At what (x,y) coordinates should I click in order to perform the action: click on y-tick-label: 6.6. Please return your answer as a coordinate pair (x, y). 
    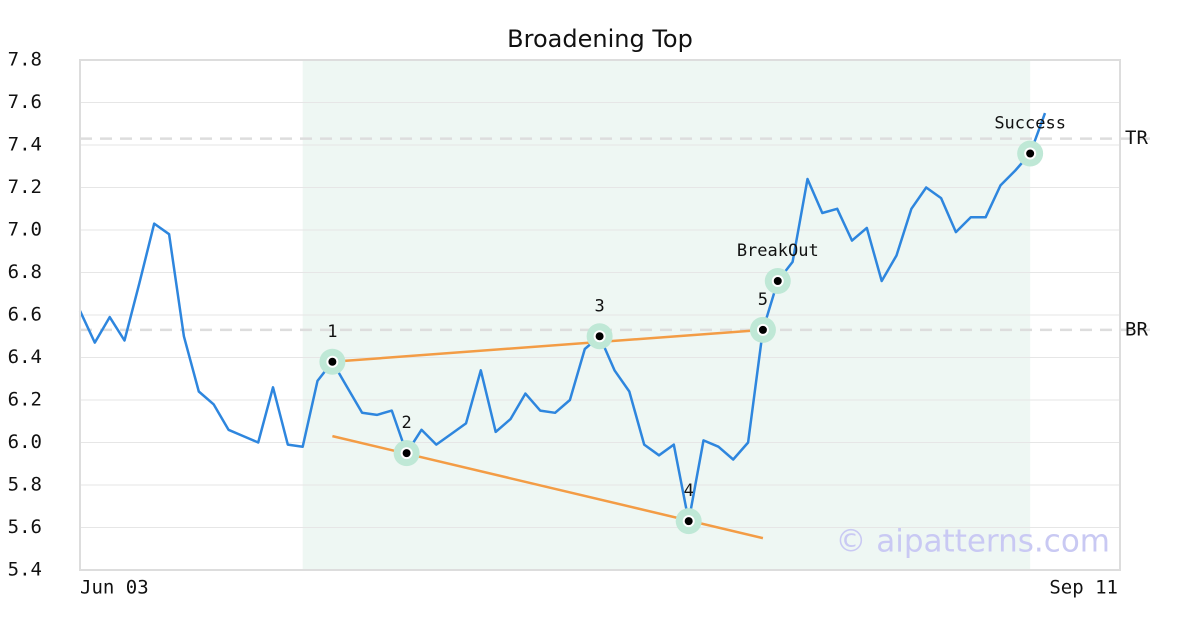
    Looking at the image, I should click on (25, 315).